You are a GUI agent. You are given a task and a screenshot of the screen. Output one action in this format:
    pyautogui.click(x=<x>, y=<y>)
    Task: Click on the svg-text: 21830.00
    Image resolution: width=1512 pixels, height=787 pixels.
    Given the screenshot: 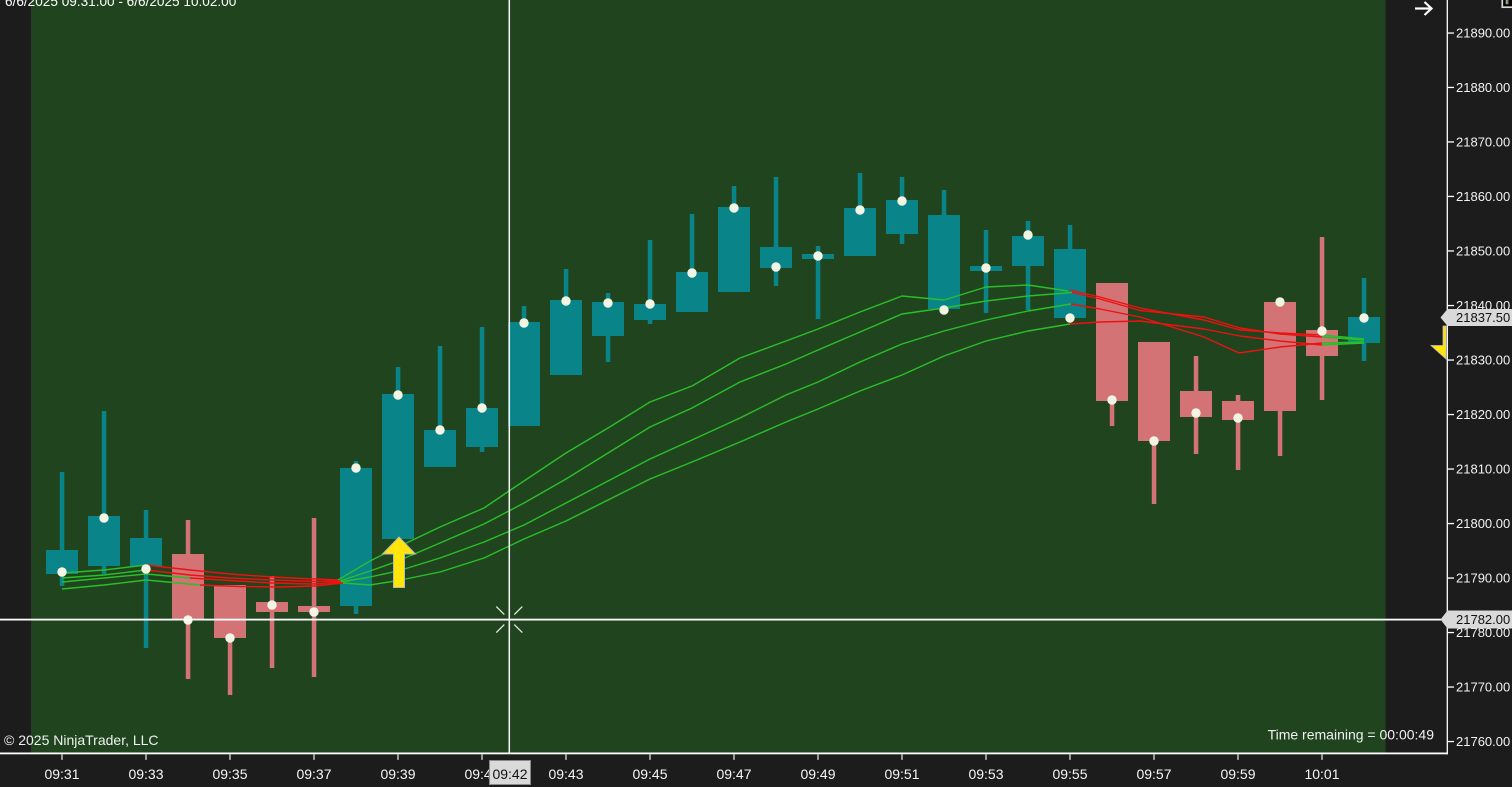 What is the action you would take?
    pyautogui.click(x=1483, y=360)
    